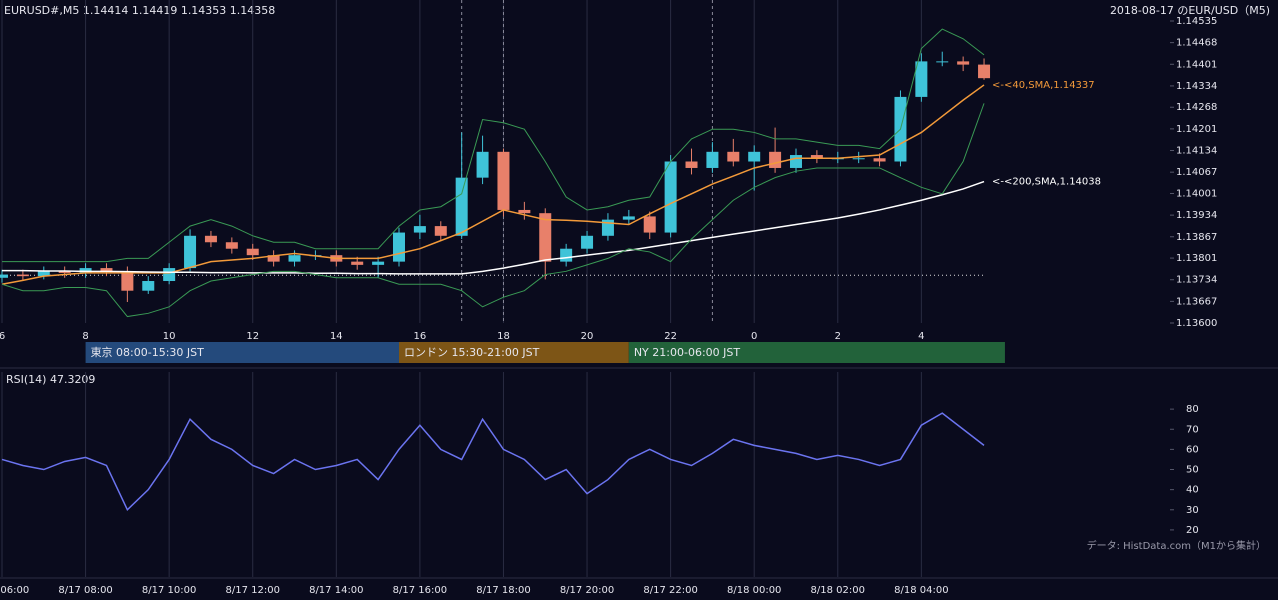 The height and width of the screenshot is (600, 1278). Describe the element at coordinates (1196, 64) in the screenshot. I see `y-tick-label: 1.14401` at that location.